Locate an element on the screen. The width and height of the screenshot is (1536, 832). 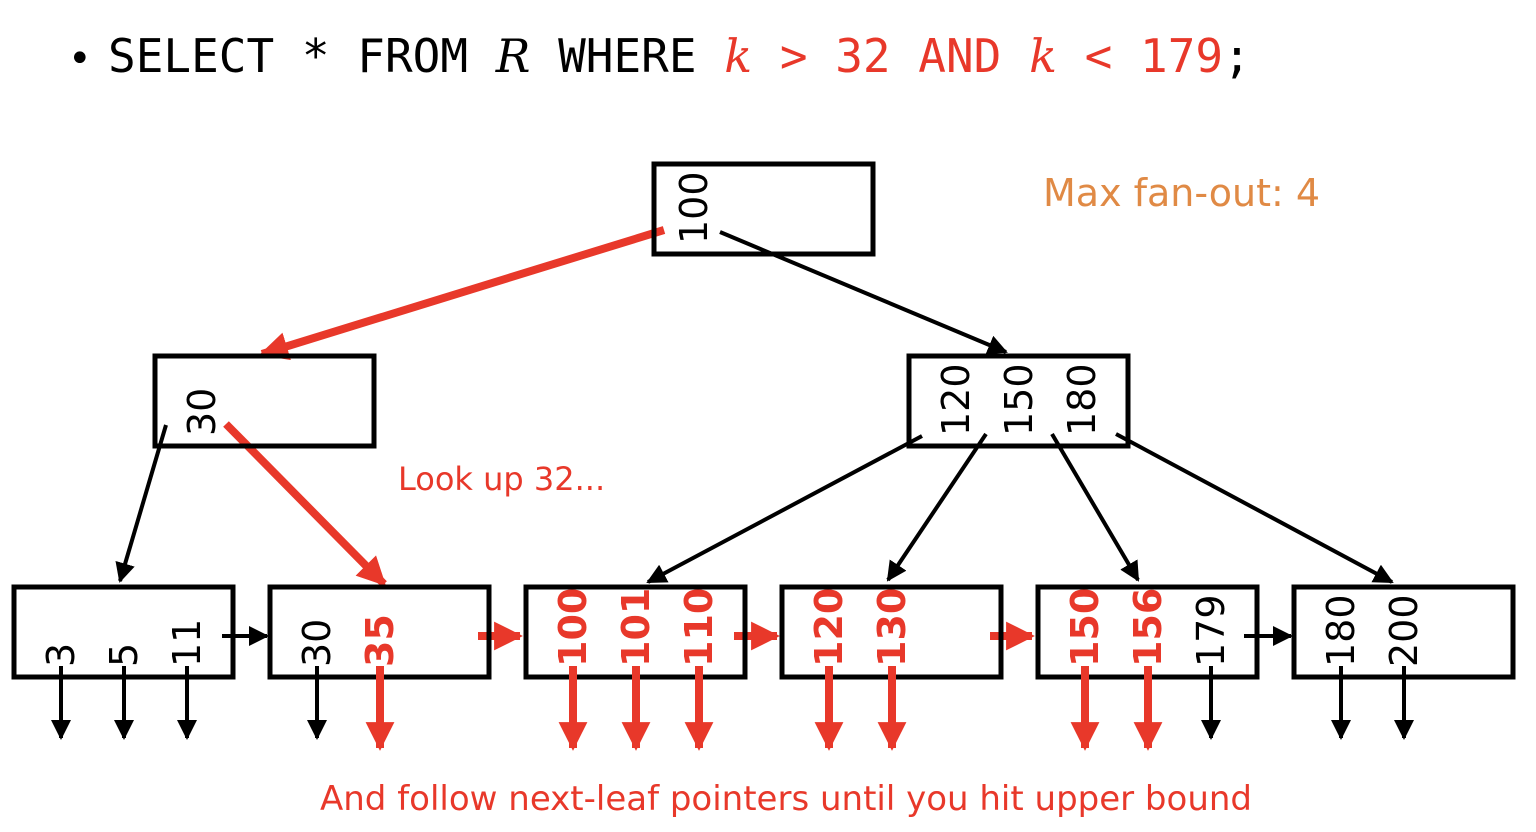
internal-key: 180 is located at coordinates (1082, 399).